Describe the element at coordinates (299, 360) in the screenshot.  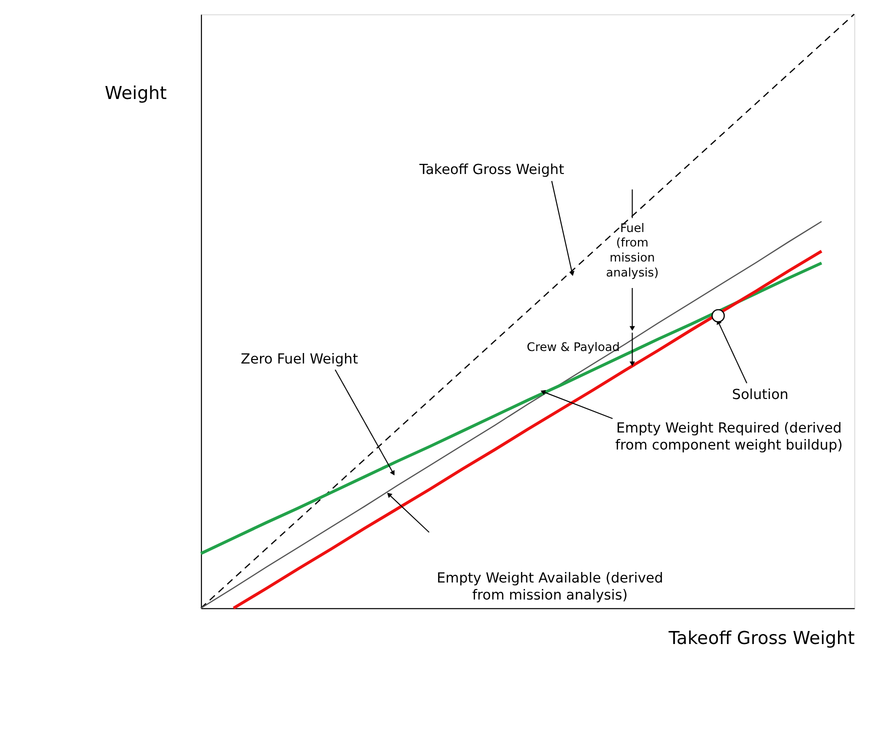
I see `annotation: Zero Fuel Weight` at that location.